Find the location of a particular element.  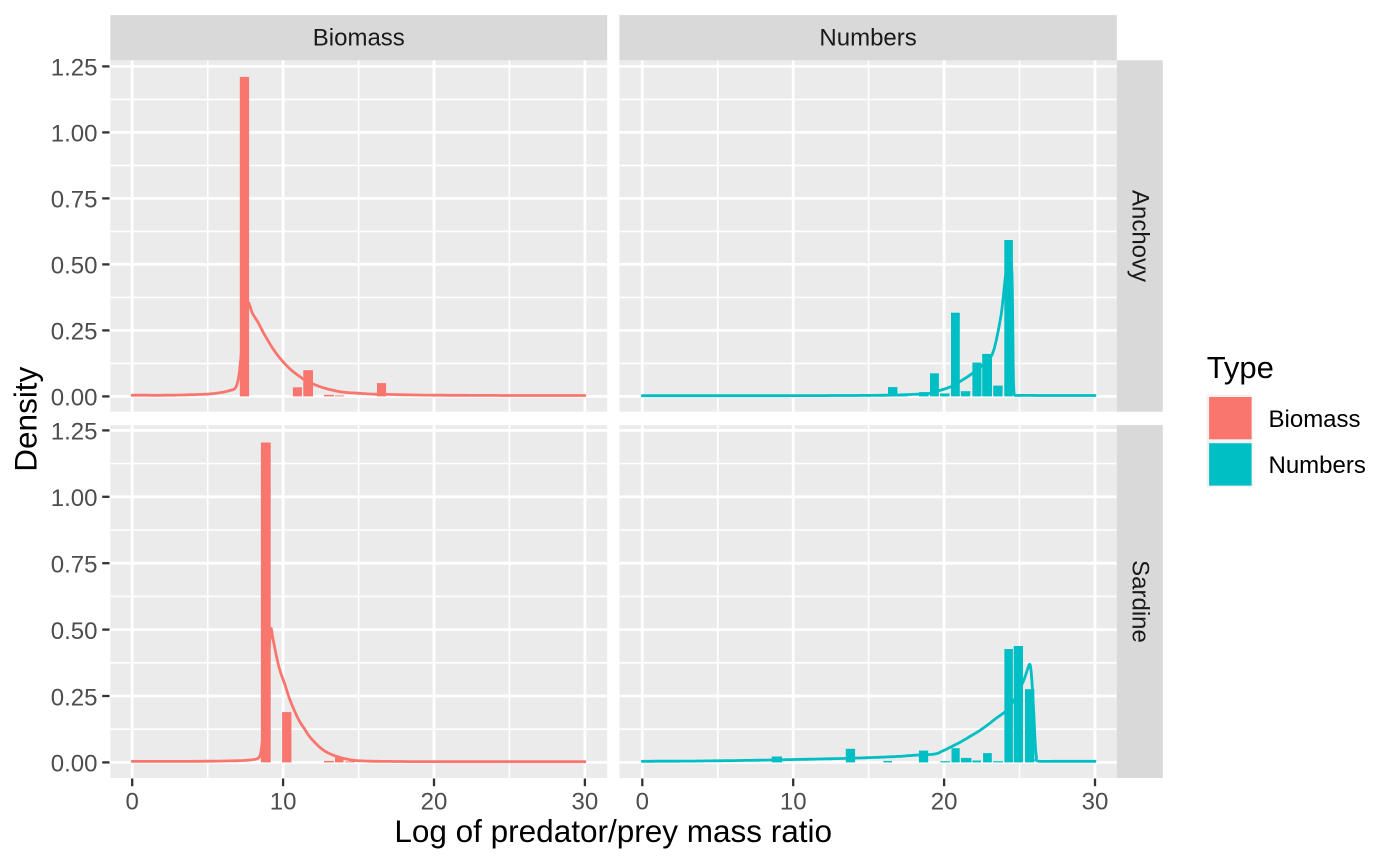

svg-text: Density is located at coordinates (26, 418).